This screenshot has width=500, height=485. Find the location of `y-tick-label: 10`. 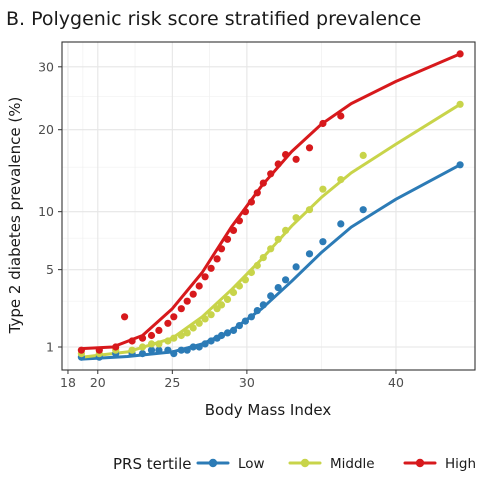

y-tick-label: 10 is located at coordinates (46, 211).